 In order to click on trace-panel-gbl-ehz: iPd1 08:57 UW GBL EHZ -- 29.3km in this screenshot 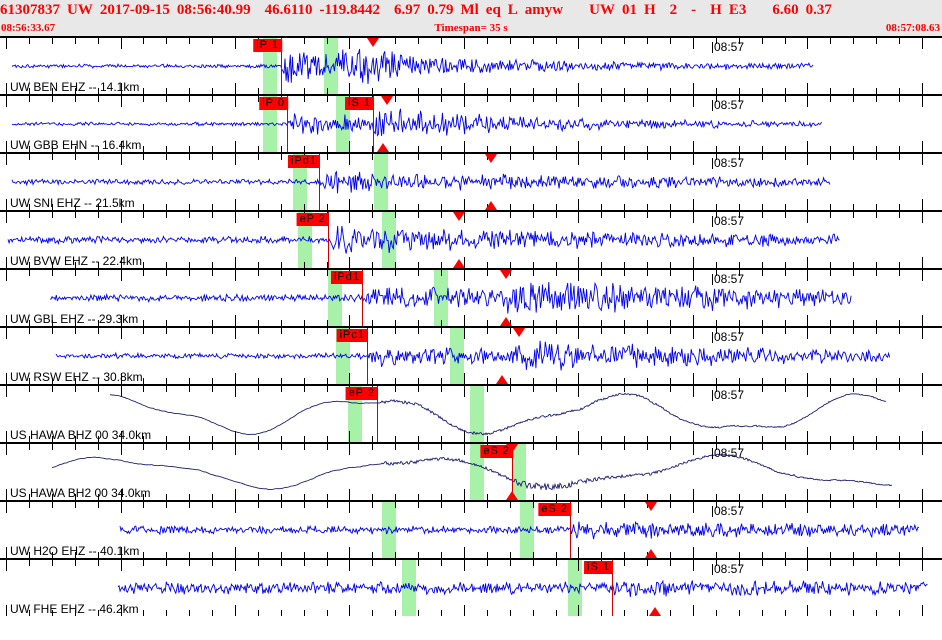, I will do `click(471, 297)`.